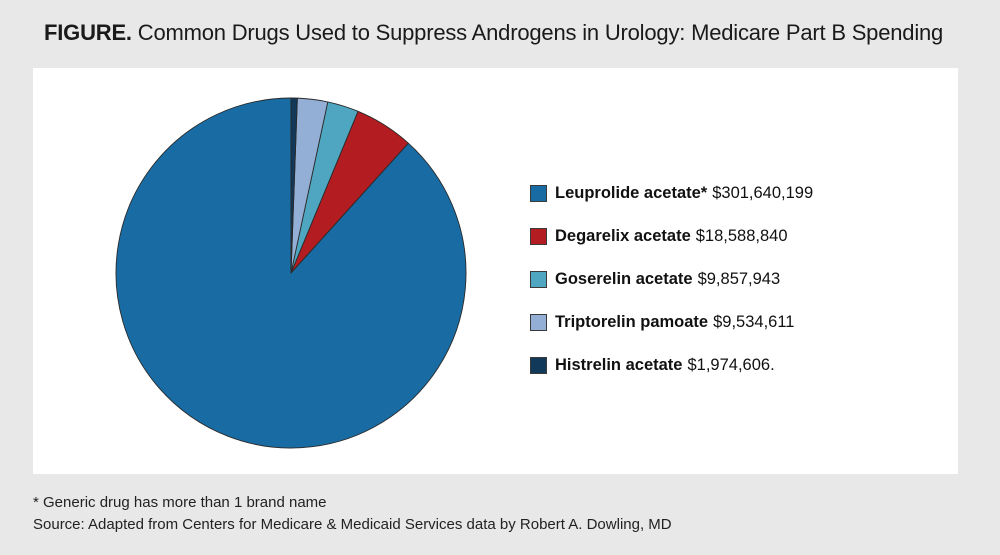 This screenshot has width=1000, height=555. I want to click on legend-item: Triptorelin pamoate $9,534,611, so click(671, 322).